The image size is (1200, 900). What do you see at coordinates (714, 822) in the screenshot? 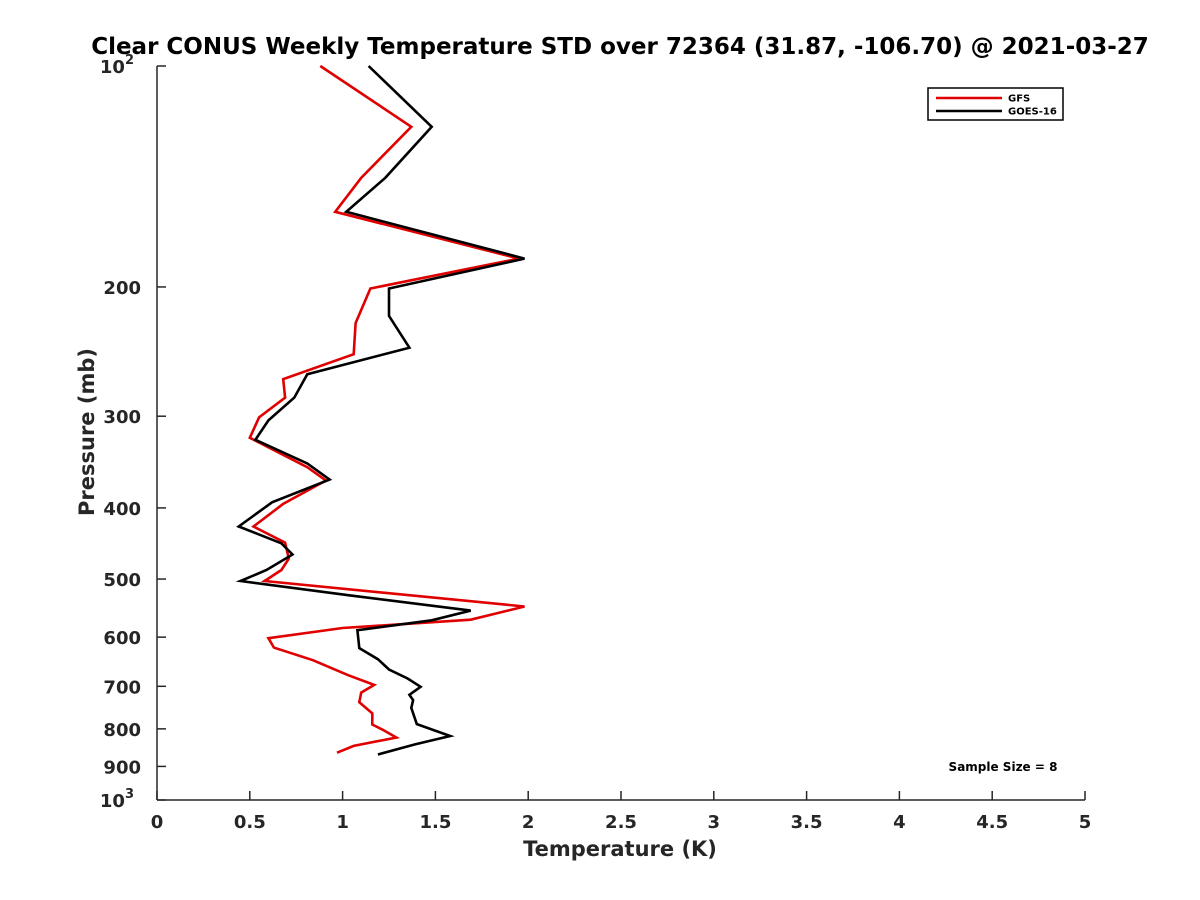
I see `x-tick-label: 3` at bounding box center [714, 822].